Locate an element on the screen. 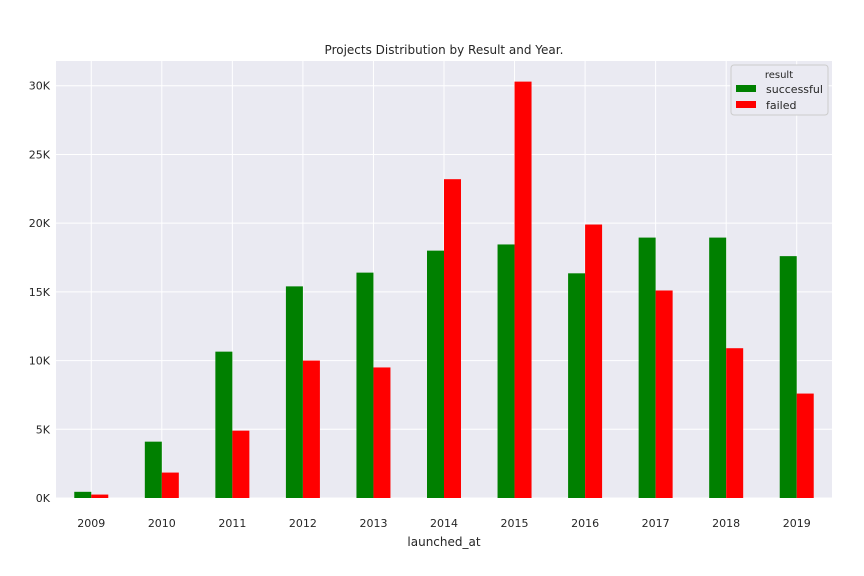  legend-title: result is located at coordinates (779, 75).